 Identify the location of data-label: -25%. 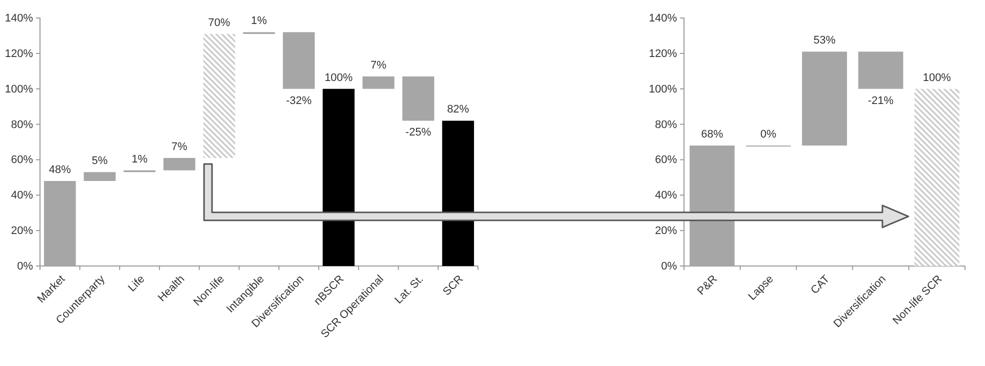
(418, 132).